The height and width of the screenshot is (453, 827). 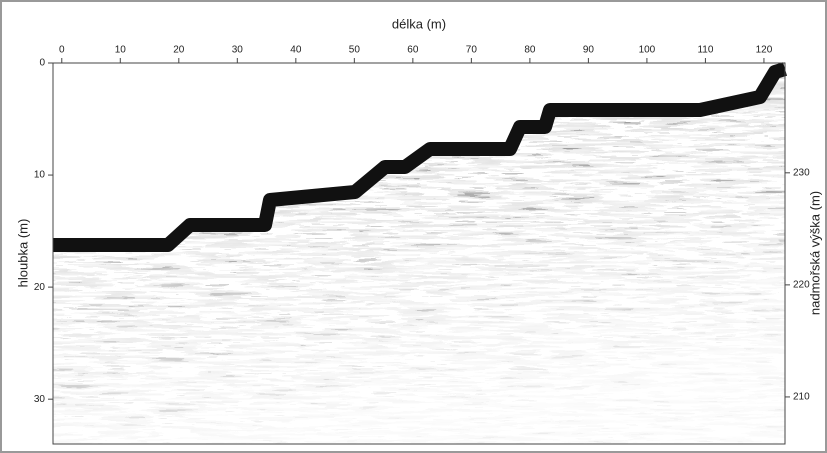 I want to click on y-axis-title: hloubka (m), so click(x=22, y=253).